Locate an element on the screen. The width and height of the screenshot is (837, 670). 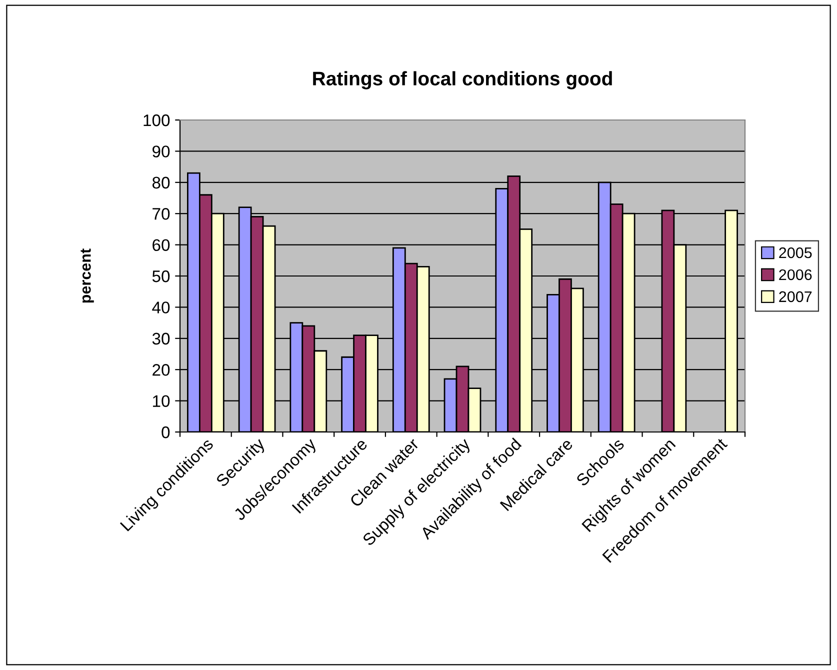
y-tick-label: 10 is located at coordinates (161, 401).